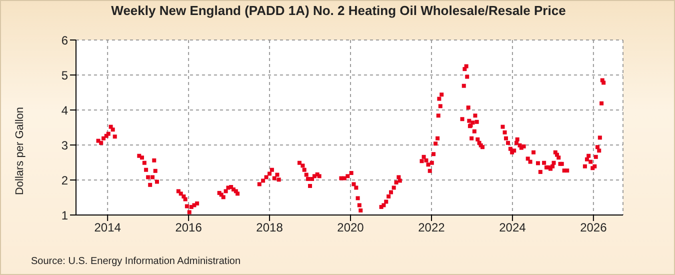 The height and width of the screenshot is (275, 675). Describe the element at coordinates (64, 180) in the screenshot. I see `y-tick-label: 2` at that location.